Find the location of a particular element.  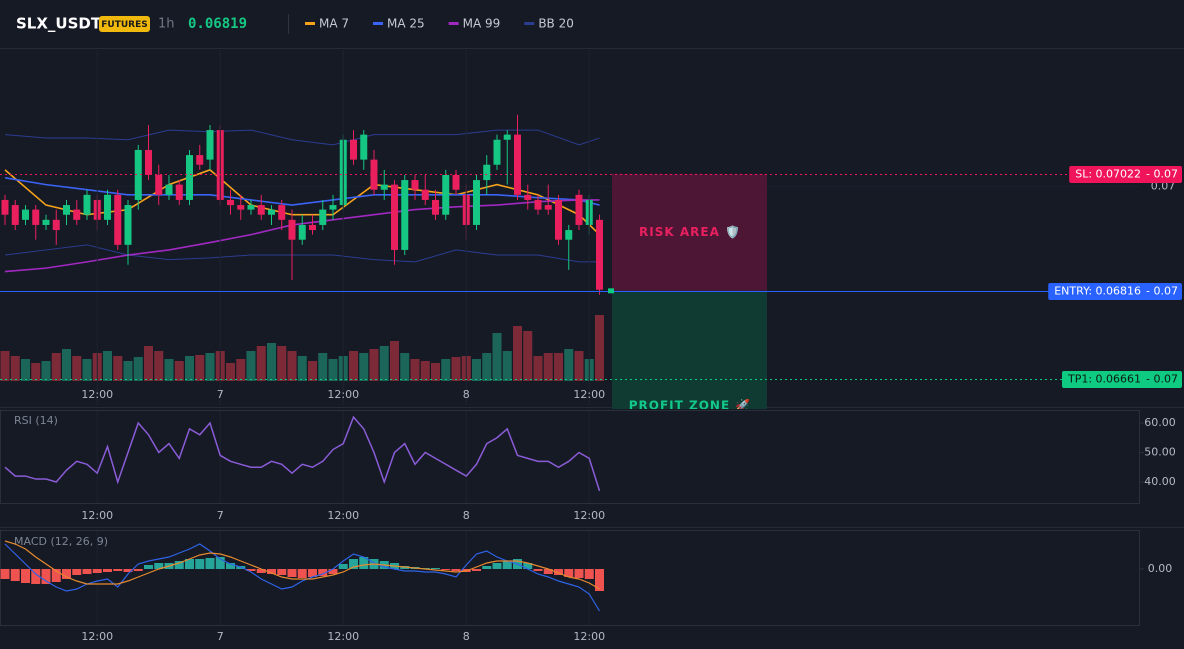

symbol: SLX_USDT is located at coordinates (59, 24).